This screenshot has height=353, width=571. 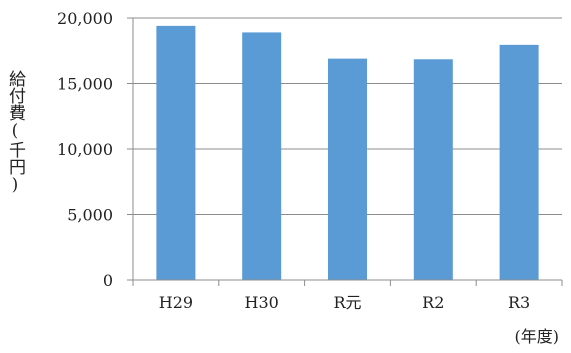 What do you see at coordinates (15, 132) in the screenshot?
I see `y-axis-label: 給付費(千円)` at bounding box center [15, 132].